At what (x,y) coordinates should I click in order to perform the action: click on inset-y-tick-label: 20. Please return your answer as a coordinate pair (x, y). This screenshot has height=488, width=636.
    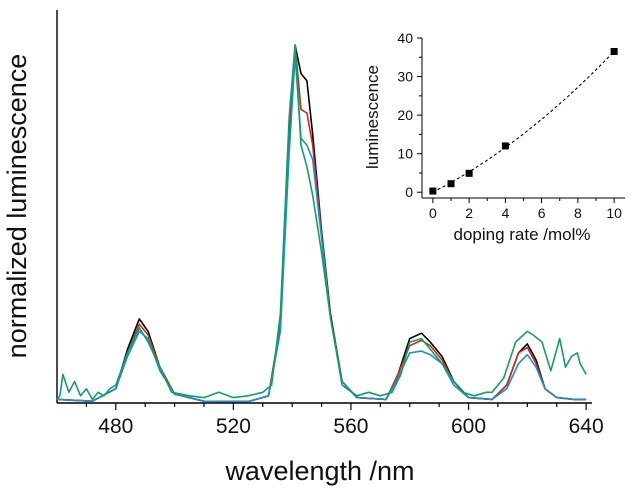
    Looking at the image, I should click on (405, 115).